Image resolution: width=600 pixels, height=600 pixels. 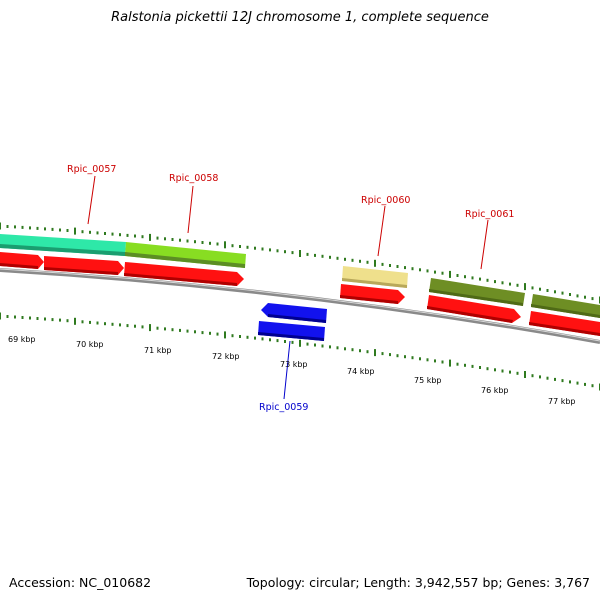 What do you see at coordinates (564, 329) in the screenshot?
I see `cds-arrow-0062-shade` at bounding box center [564, 329].